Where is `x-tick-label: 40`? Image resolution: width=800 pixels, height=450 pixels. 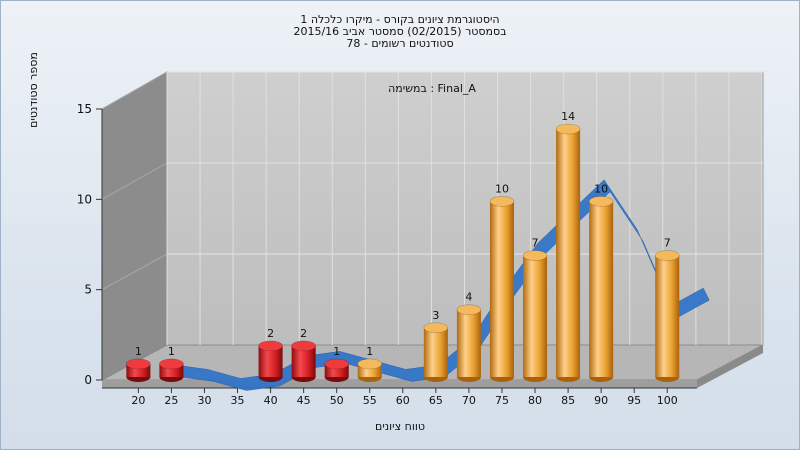
x-tick-label: 40 is located at coordinates (271, 400).